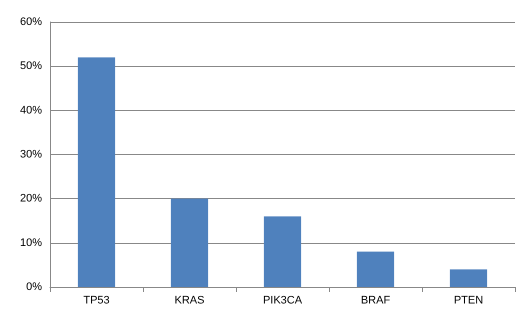 This screenshot has width=531, height=322. What do you see at coordinates (31, 198) in the screenshot?
I see `y-tick-label: 20%` at bounding box center [31, 198].